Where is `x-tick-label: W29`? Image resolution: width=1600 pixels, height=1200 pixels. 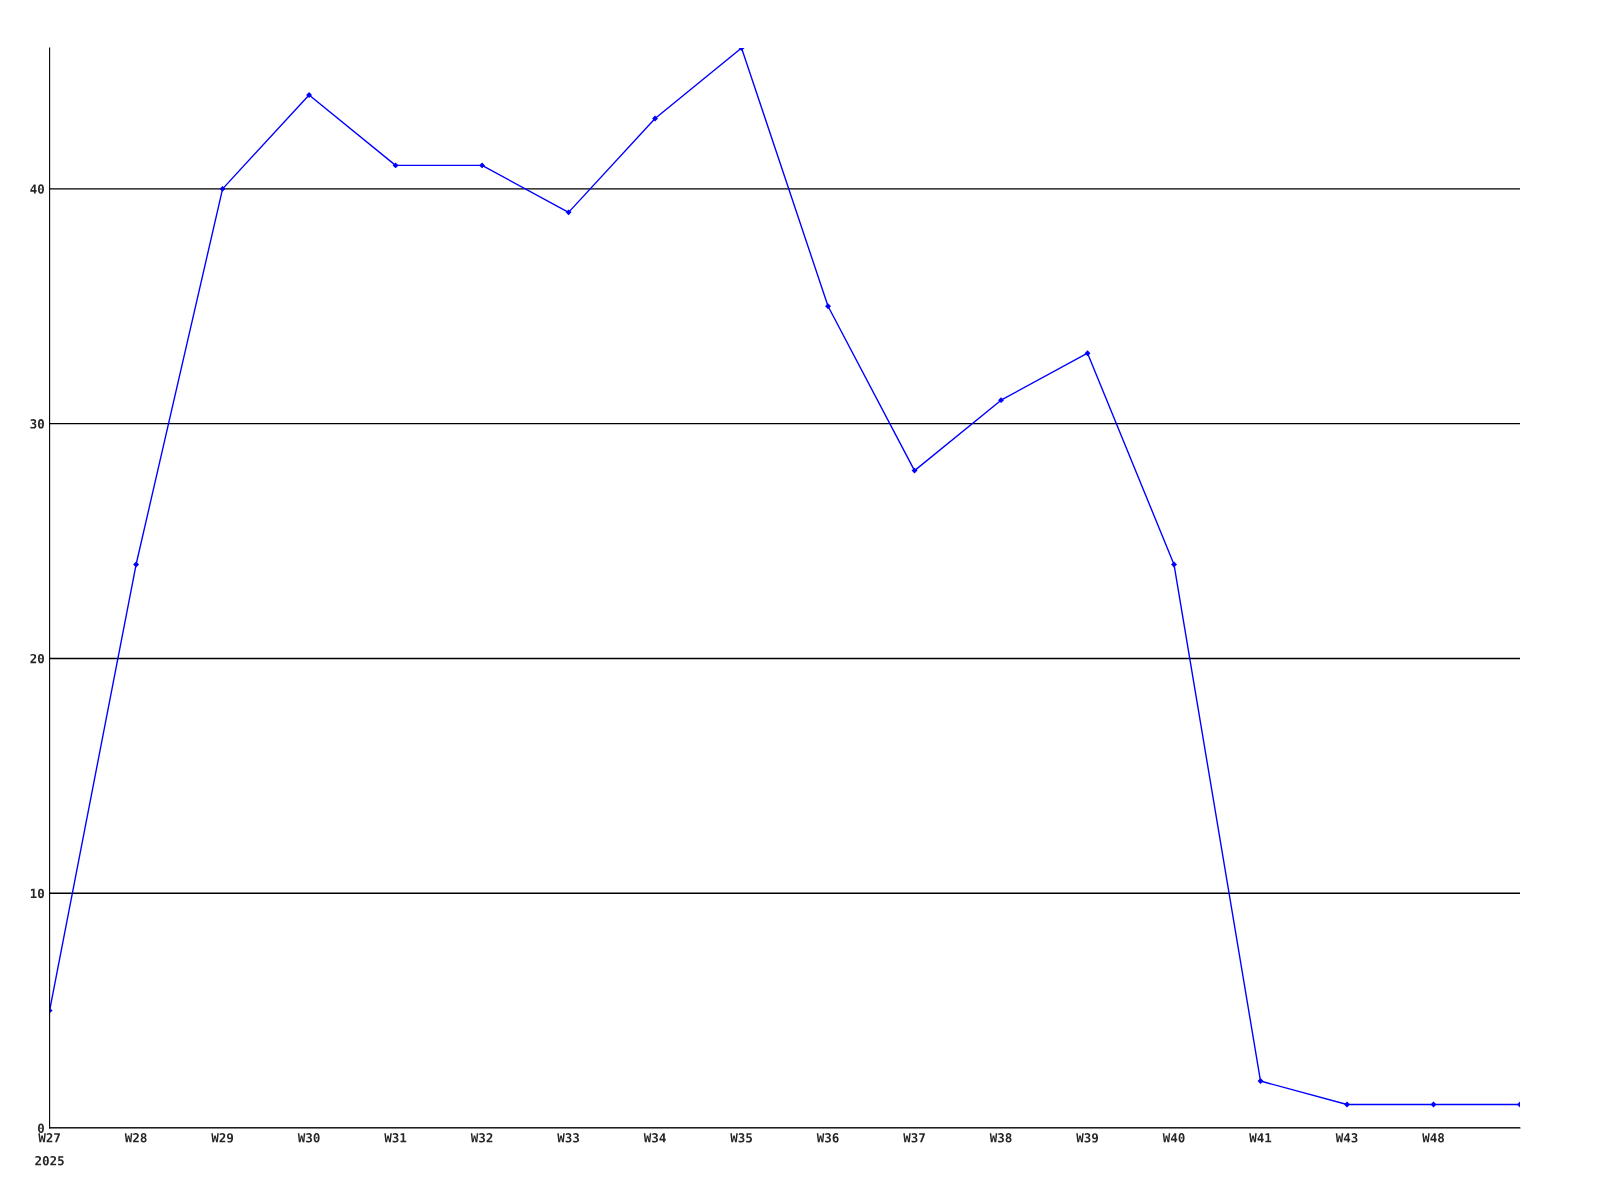
x-tick-label: W29 is located at coordinates (222, 1138).